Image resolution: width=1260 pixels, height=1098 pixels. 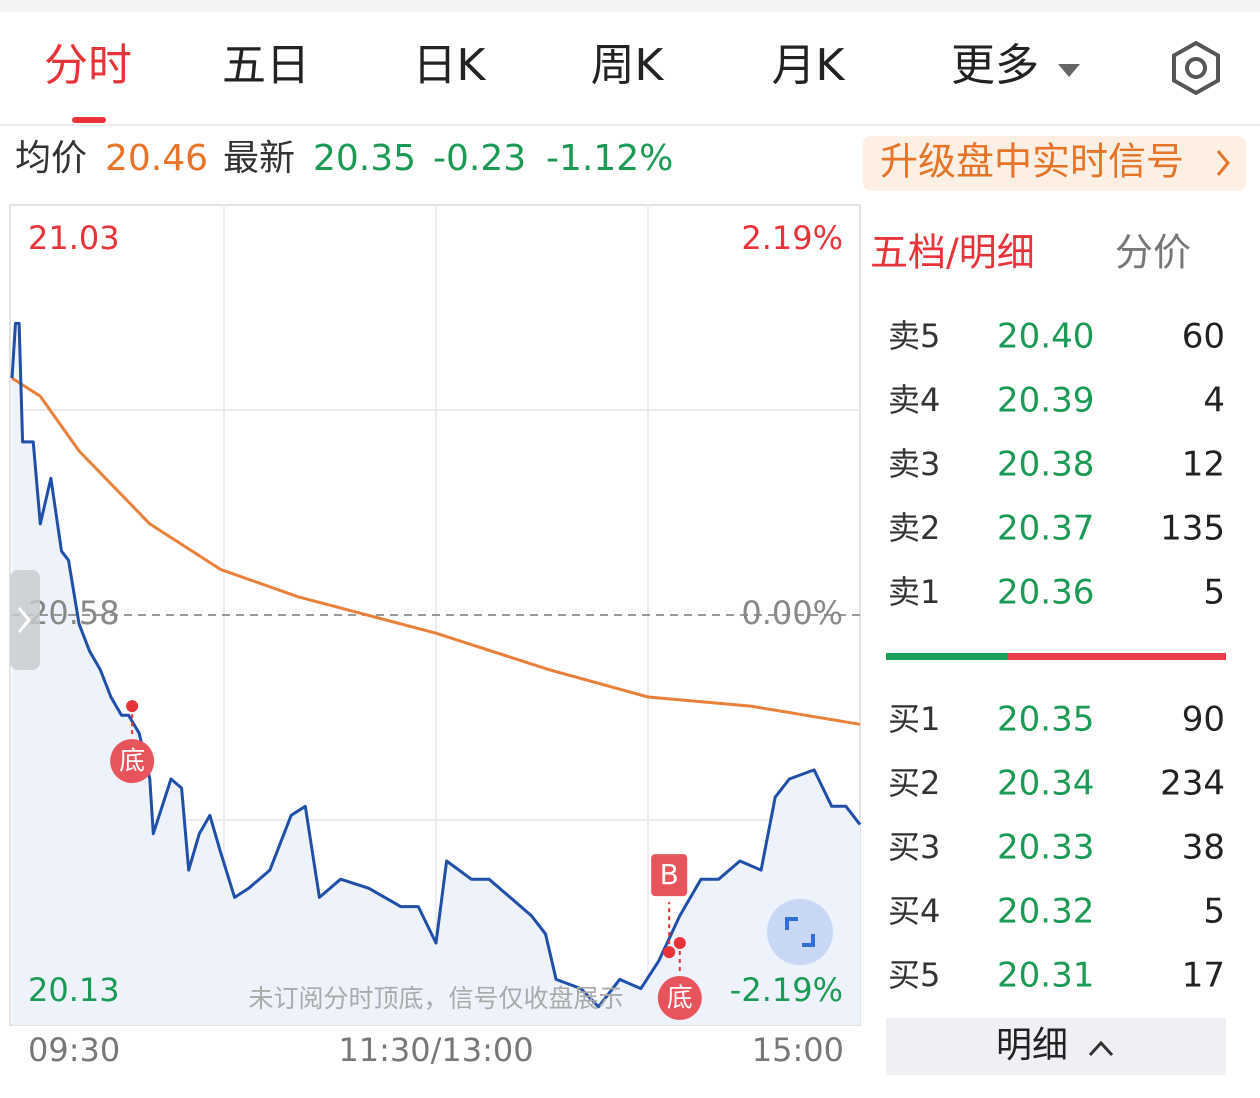 I want to click on y-tick-label: 20.13, so click(x=74, y=990).